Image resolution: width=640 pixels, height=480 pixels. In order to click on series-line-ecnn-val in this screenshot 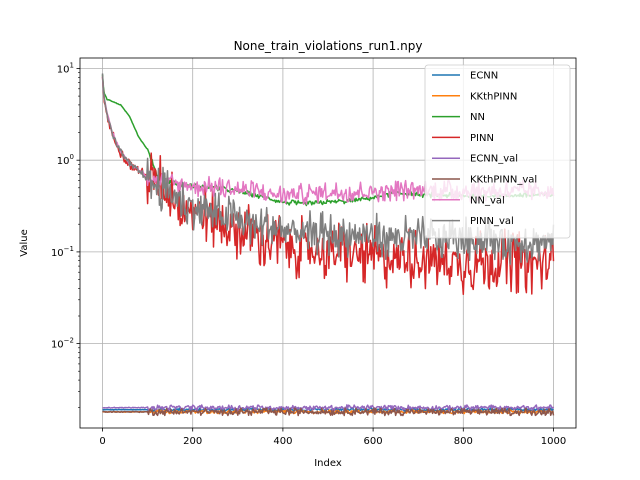, I will do `click(328, 408)`.